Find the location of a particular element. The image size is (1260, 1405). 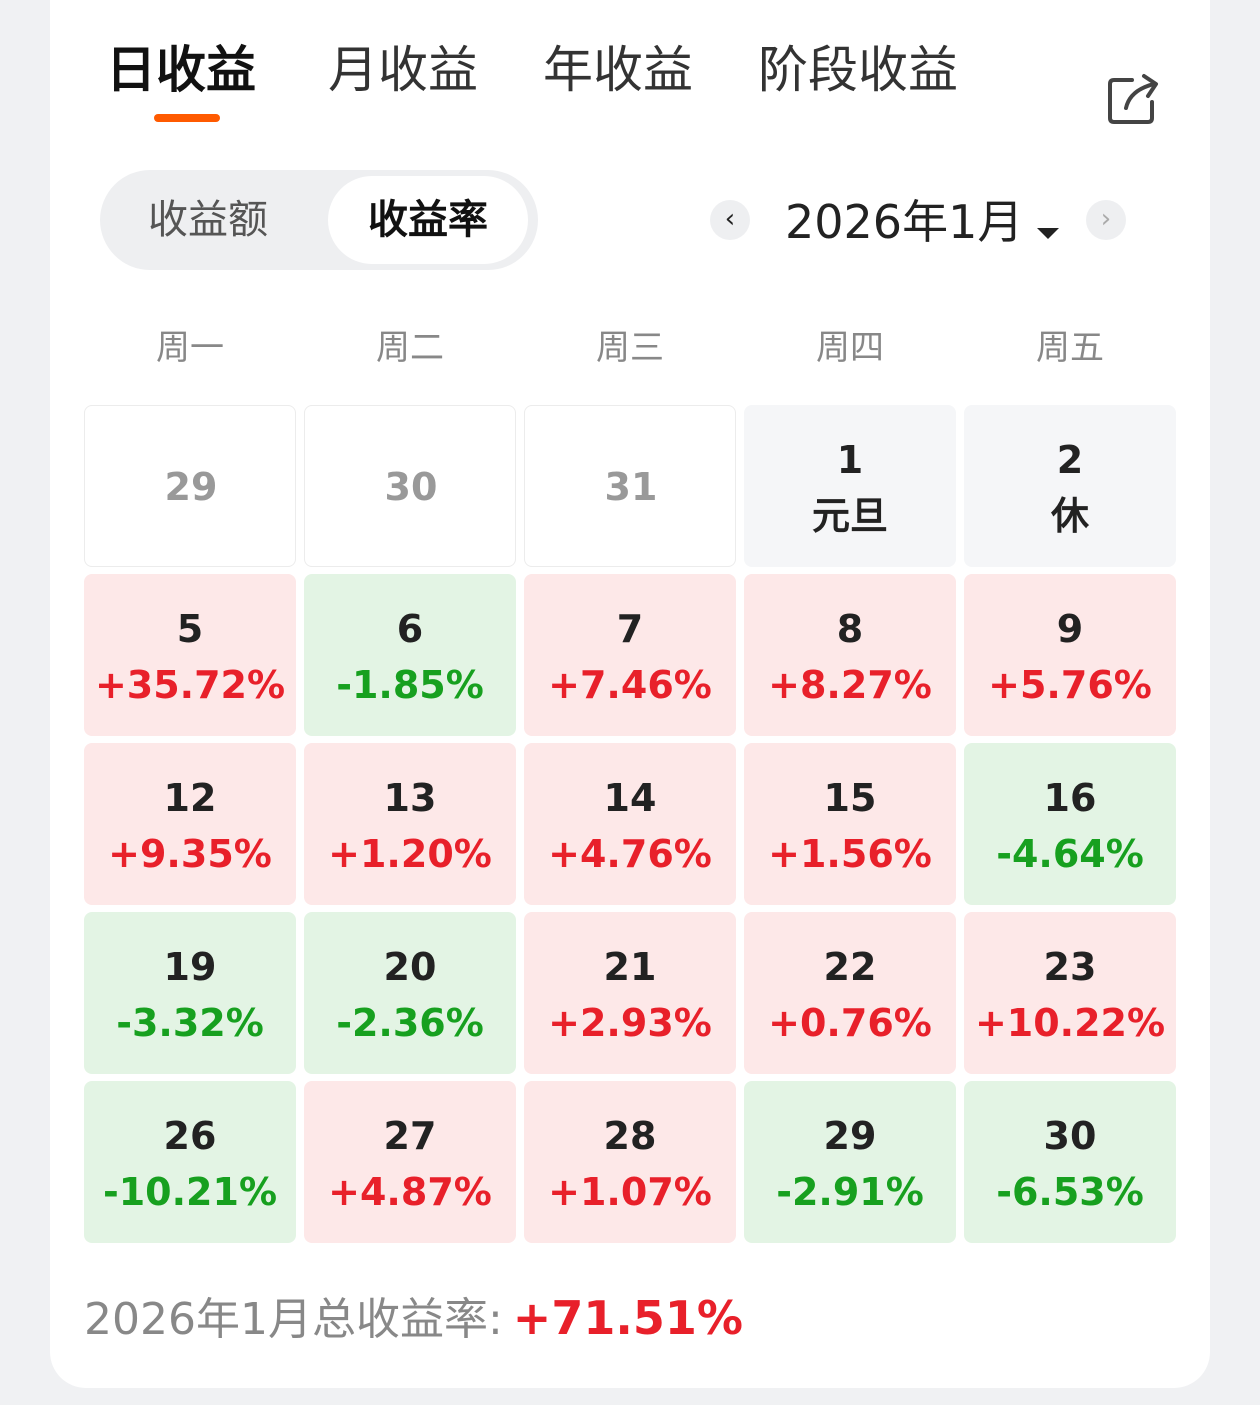

weekday-header: 周一 周二 周三 周四 周五 is located at coordinates (630, 348).